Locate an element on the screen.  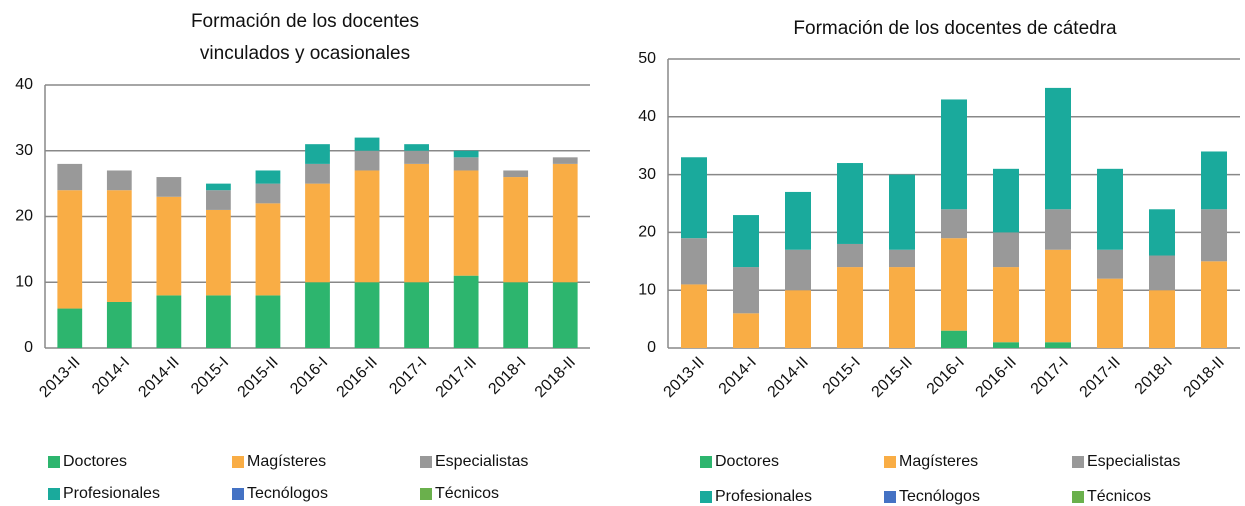
y-tick-label: 50 is located at coordinates (647, 58).